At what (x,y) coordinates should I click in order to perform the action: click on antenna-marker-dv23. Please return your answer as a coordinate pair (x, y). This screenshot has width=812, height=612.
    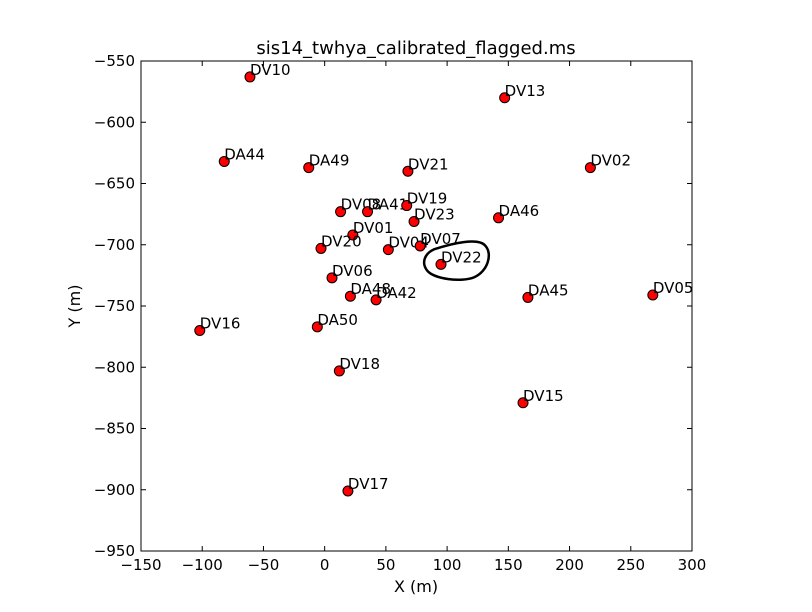
    Looking at the image, I should click on (414, 221).